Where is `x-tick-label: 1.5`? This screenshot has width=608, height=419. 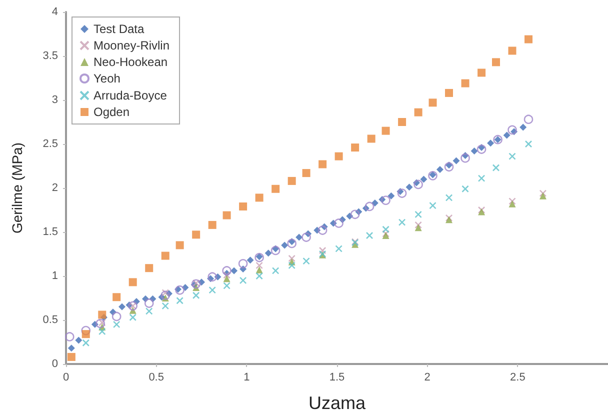
x-tick-label: 1.5 is located at coordinates (337, 378).